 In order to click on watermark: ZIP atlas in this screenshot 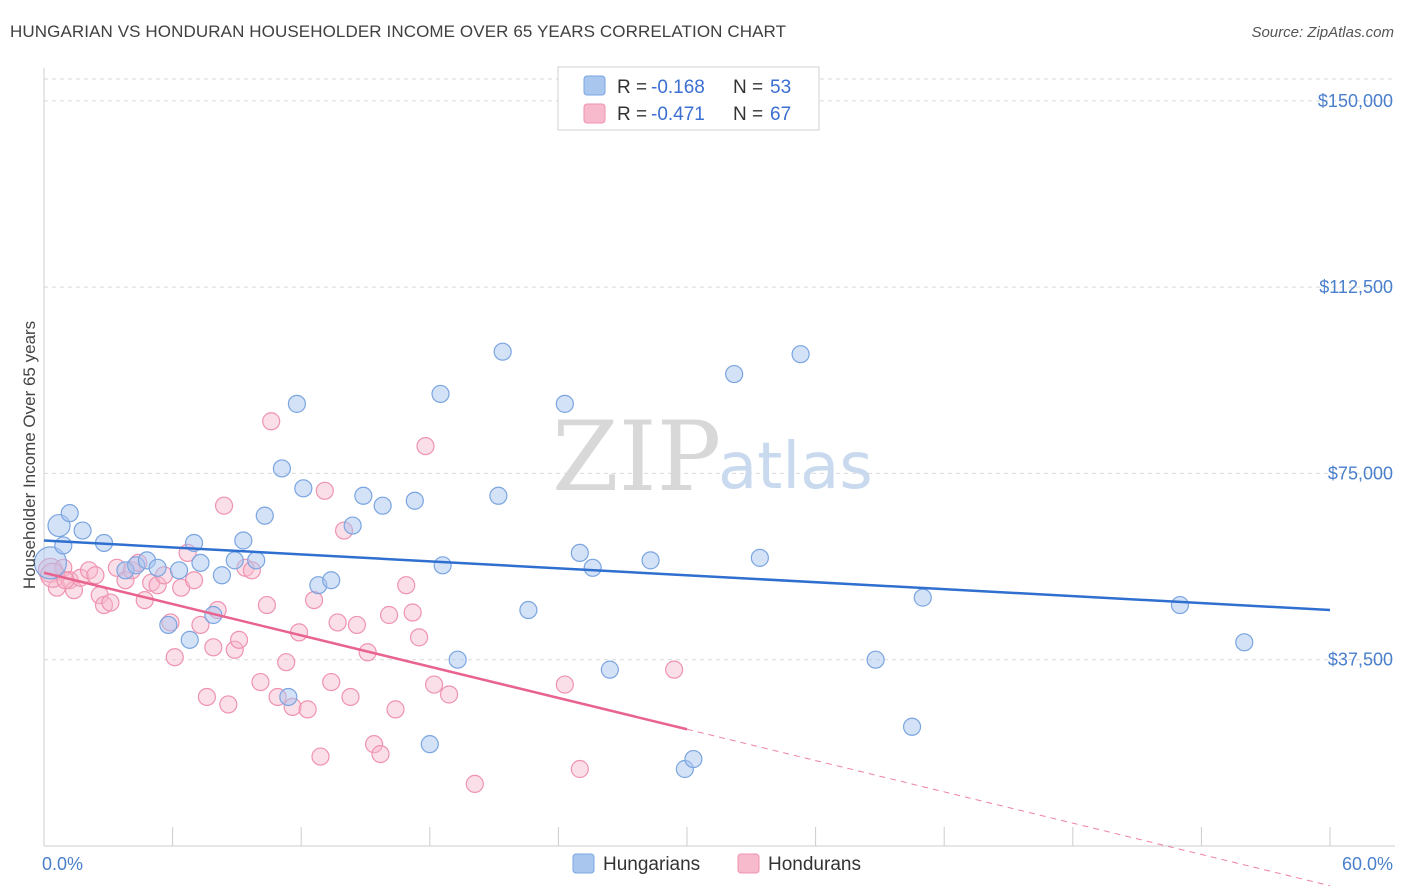, I will do `click(712, 457)`.